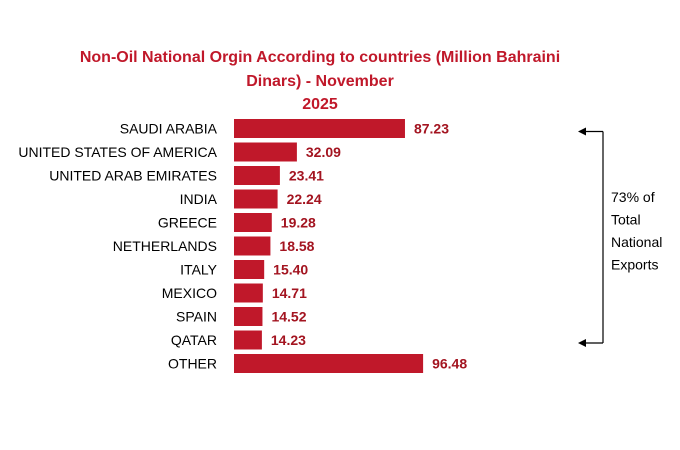 This screenshot has height=450, width=680. What do you see at coordinates (288, 340) in the screenshot?
I see `value-label: 14.23` at bounding box center [288, 340].